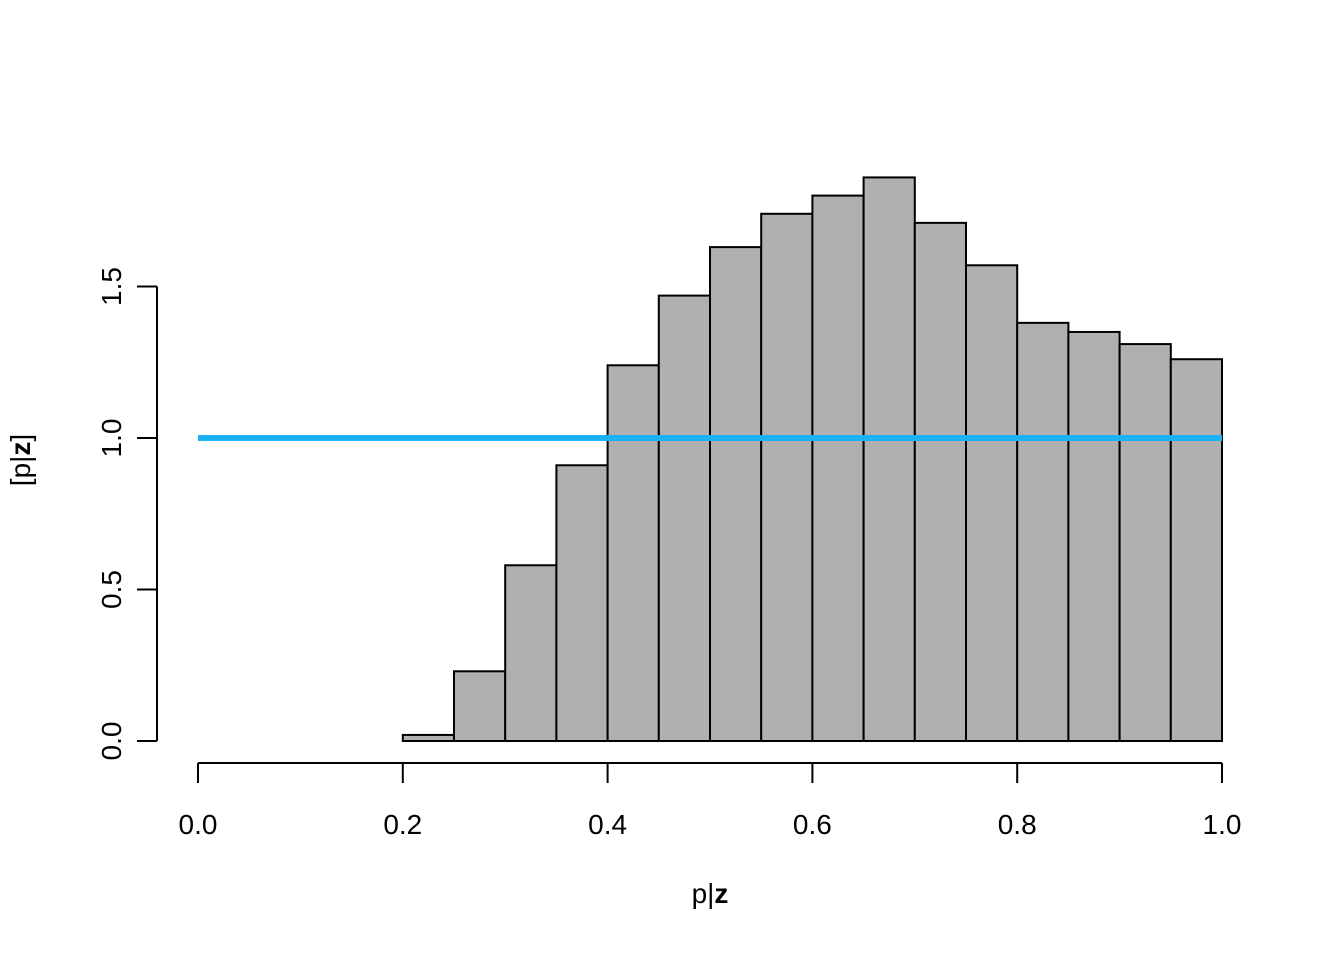 The height and width of the screenshot is (960, 1344). What do you see at coordinates (812, 824) in the screenshot?
I see `x-tick-label: 0.6` at bounding box center [812, 824].